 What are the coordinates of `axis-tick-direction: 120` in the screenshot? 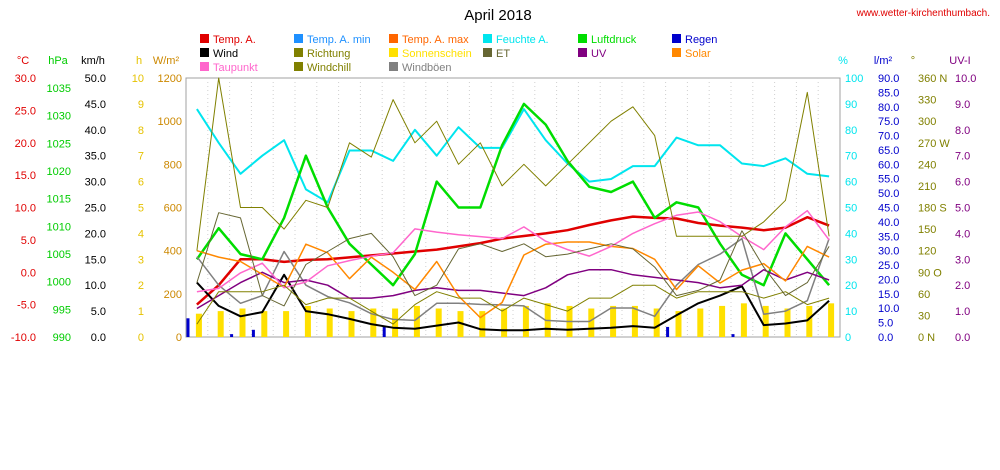 It's located at (927, 252).